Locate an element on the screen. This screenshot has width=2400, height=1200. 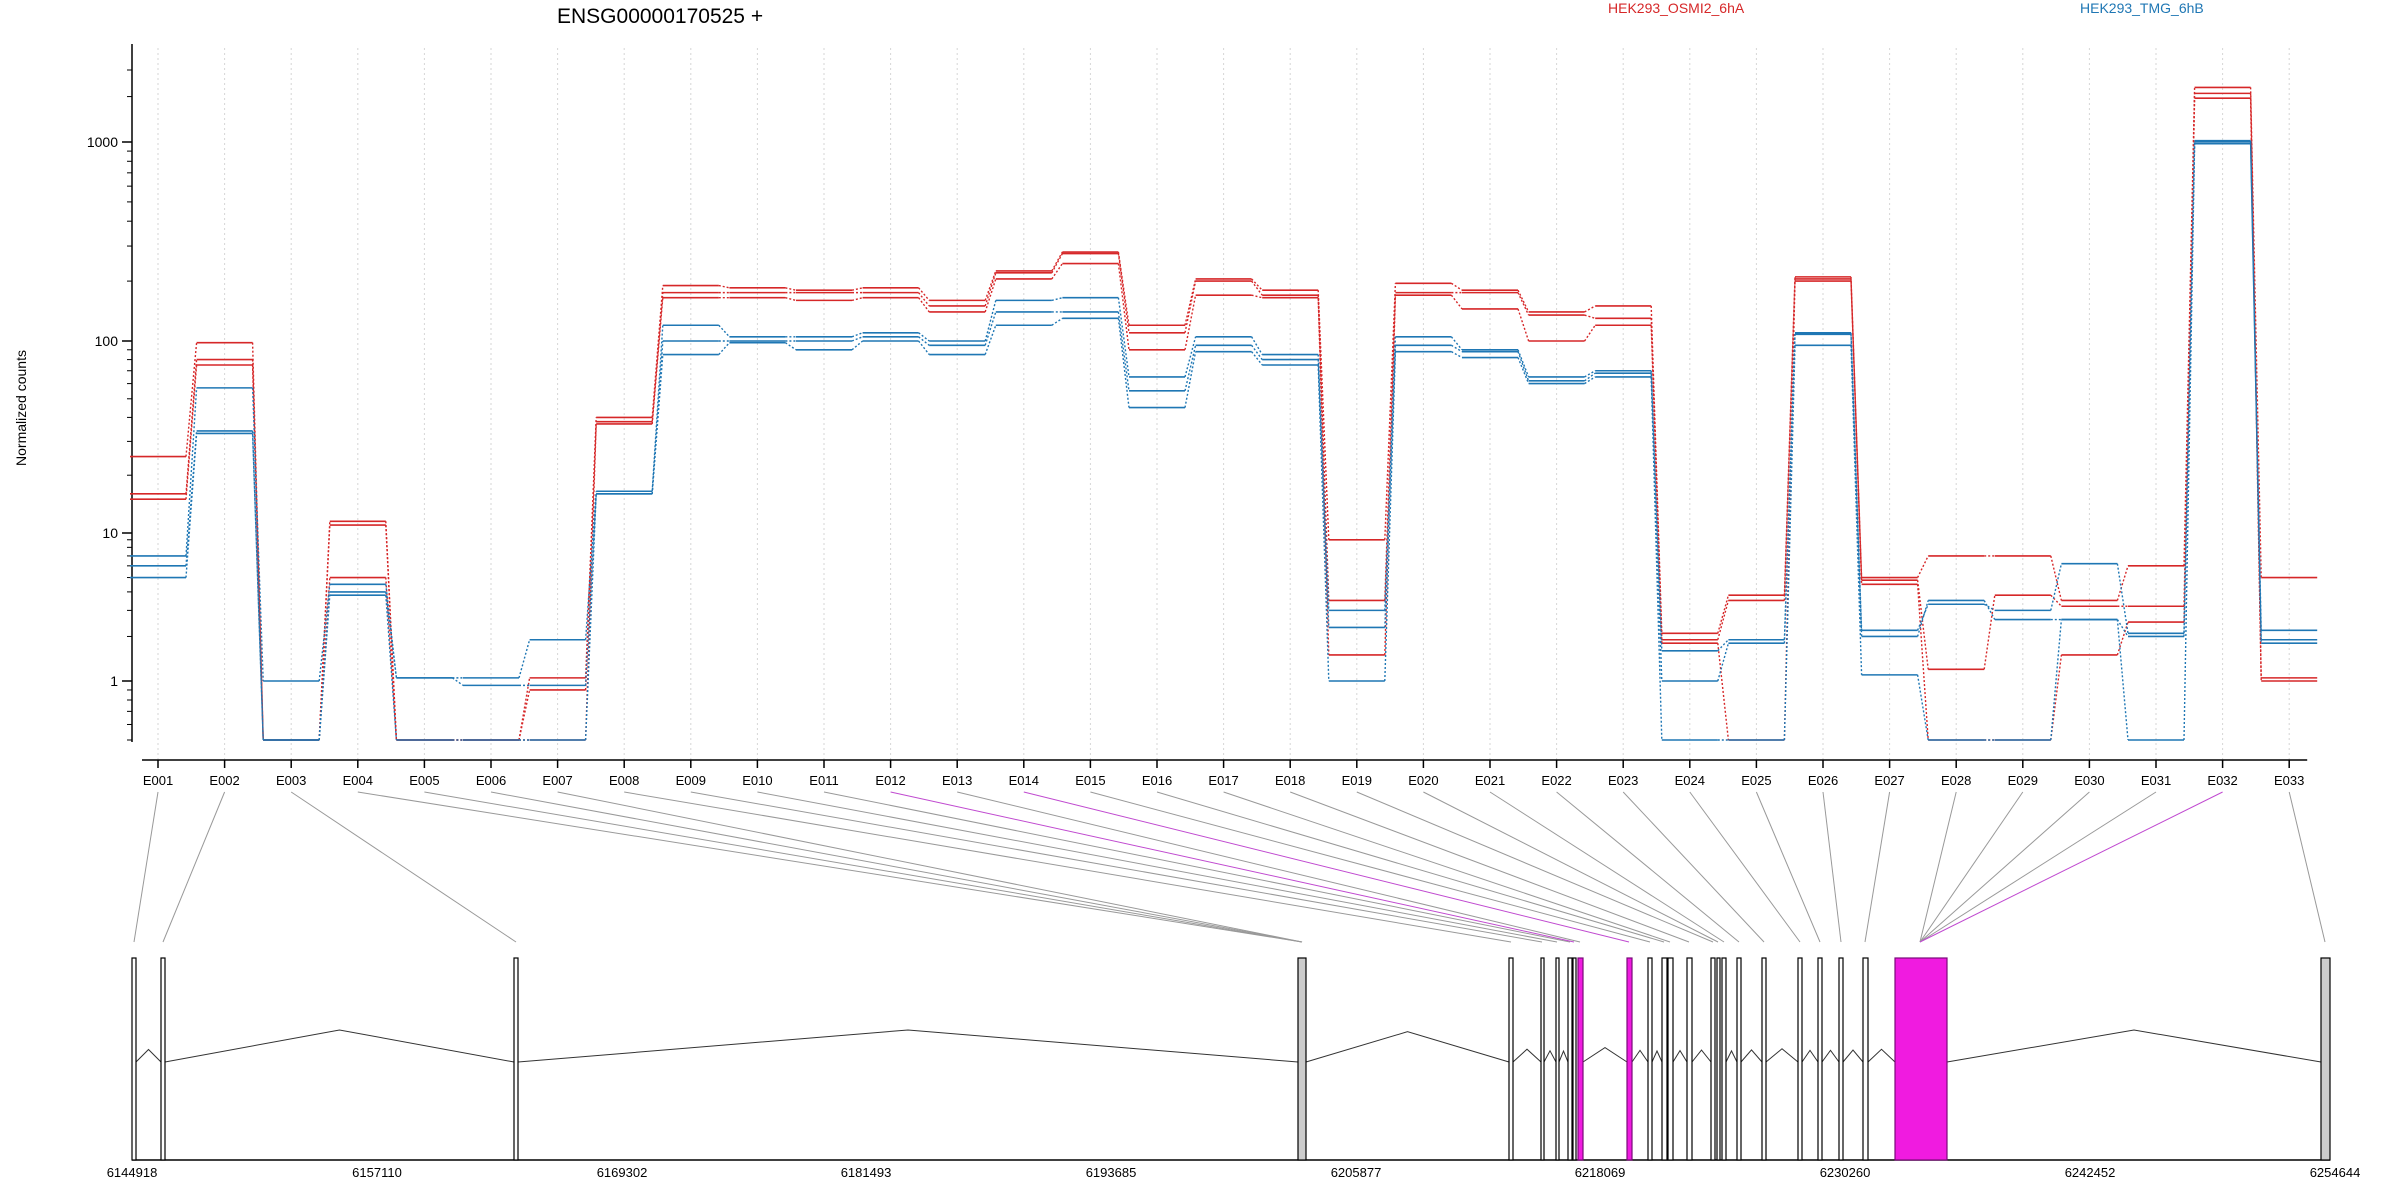
connector-e033 is located at coordinates (2307, 867).